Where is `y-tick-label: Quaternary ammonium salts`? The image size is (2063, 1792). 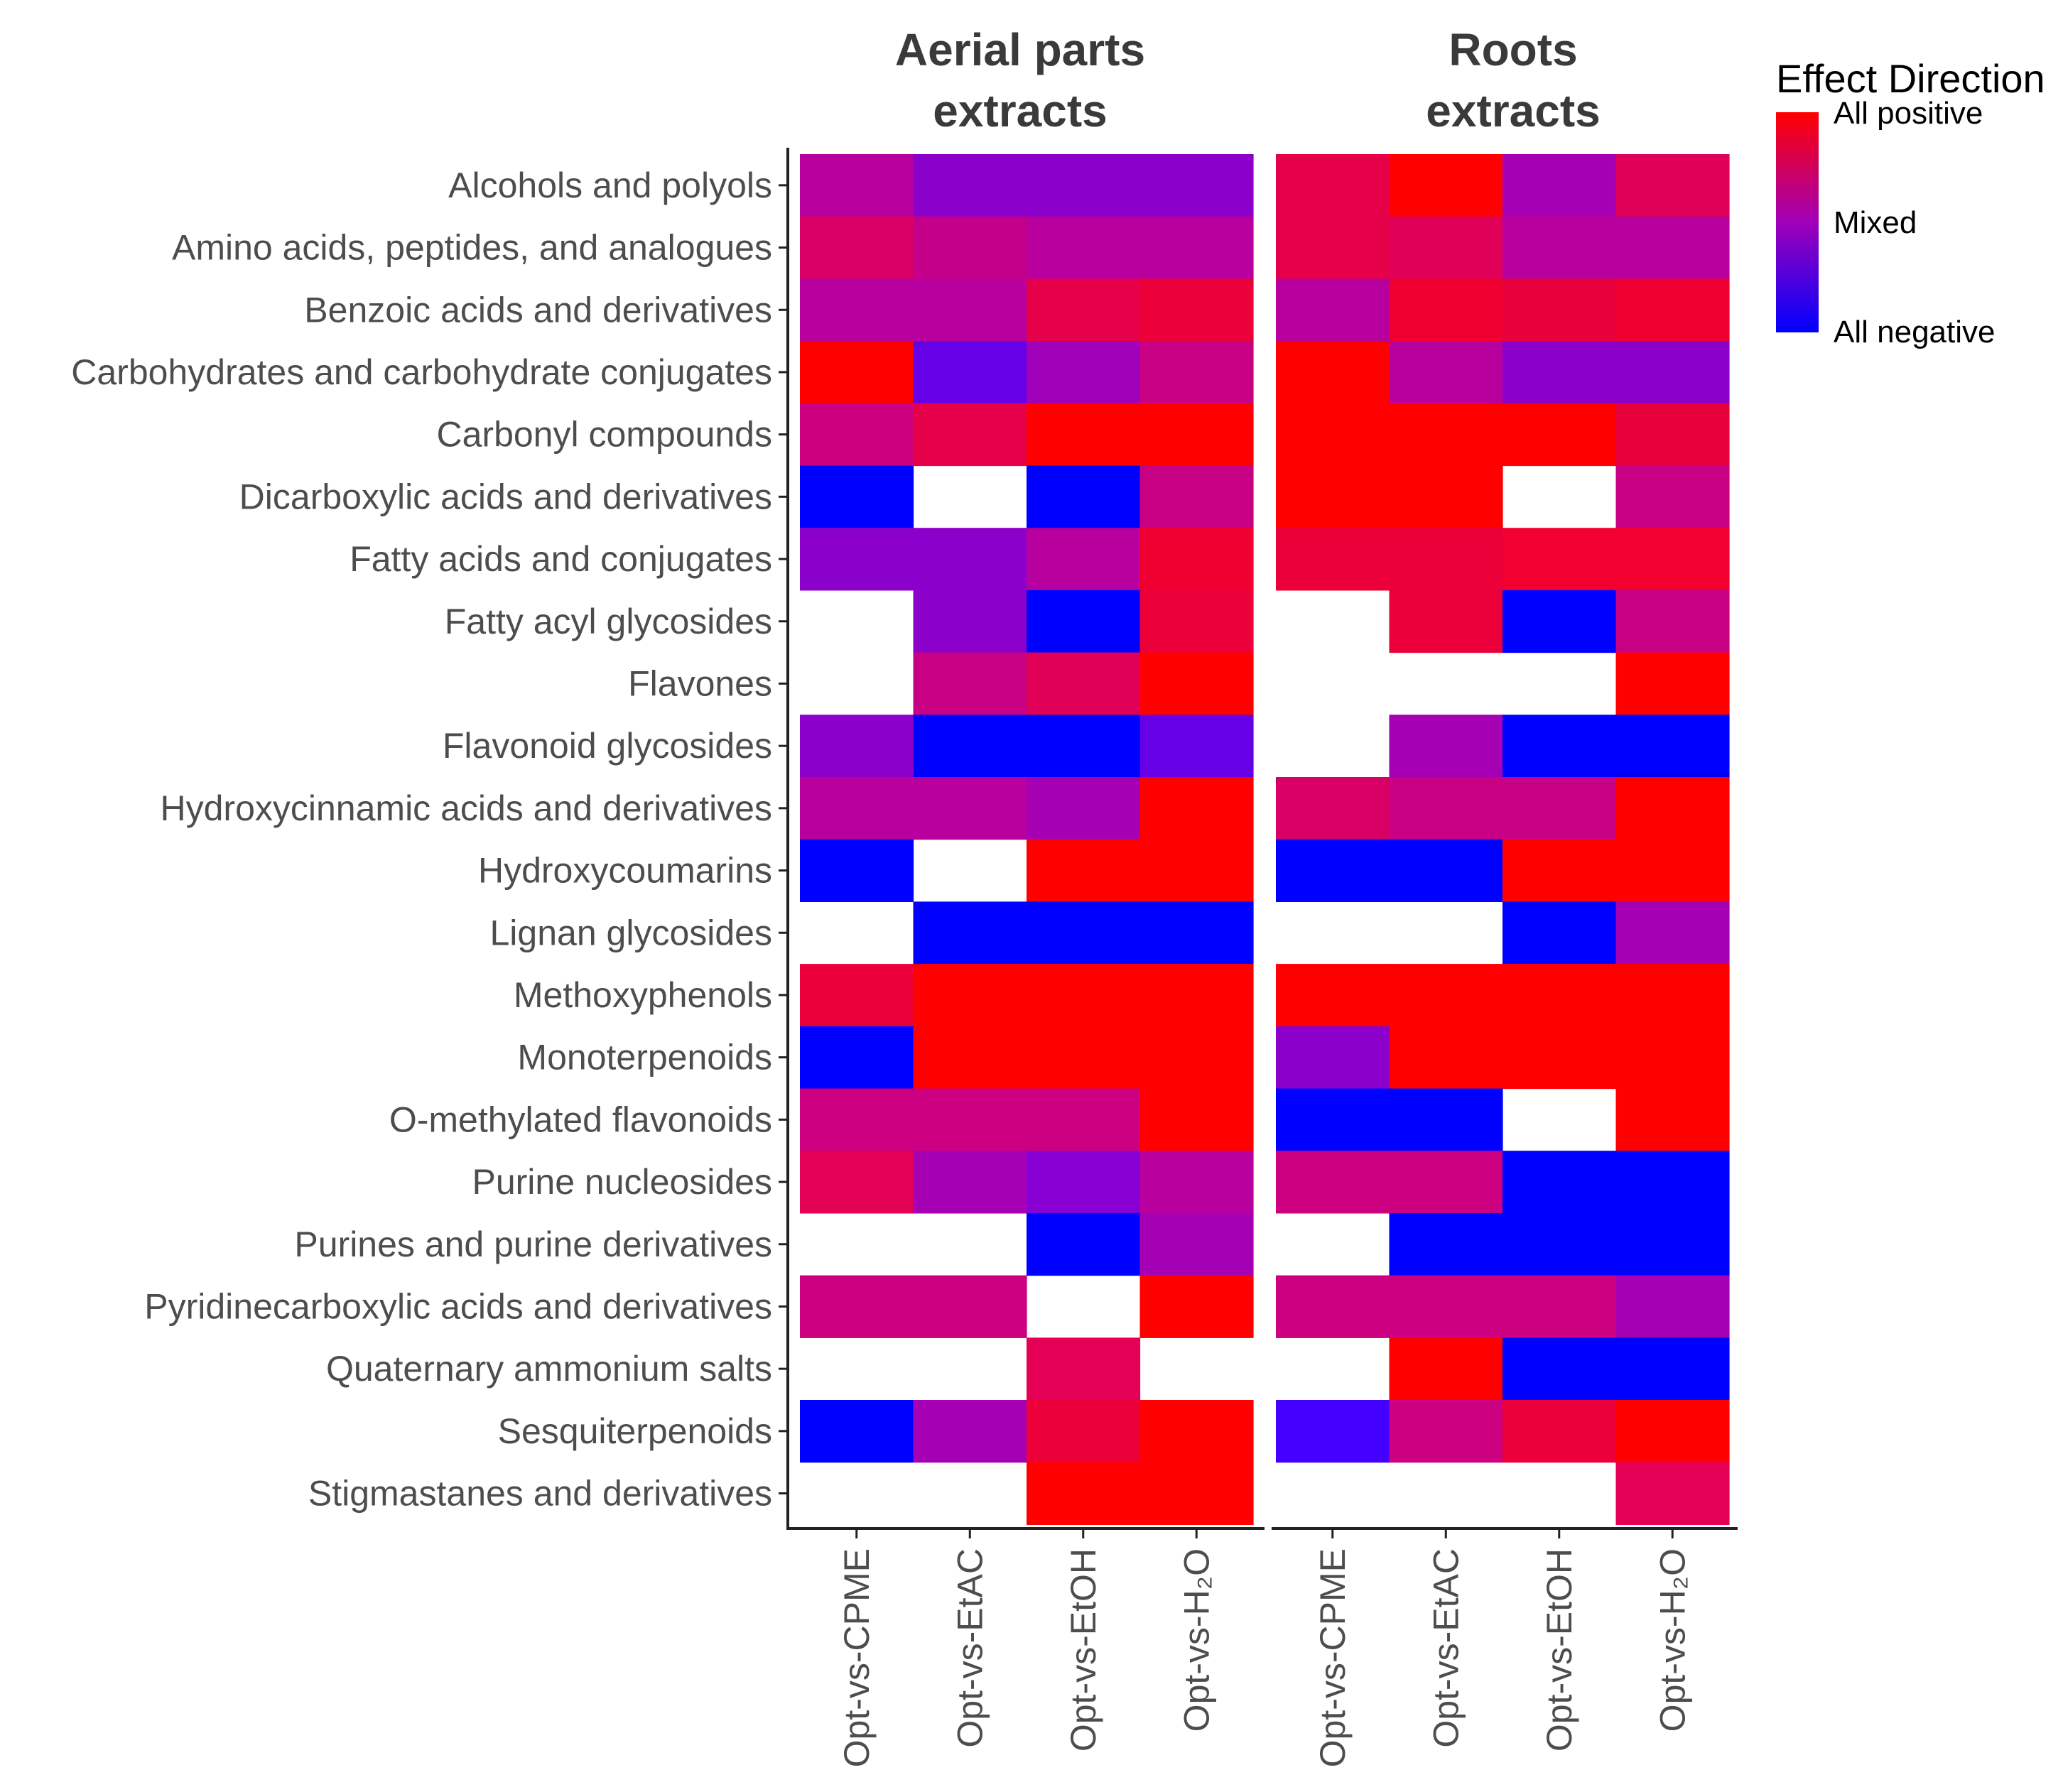 y-tick-label: Quaternary ammonium salts is located at coordinates (549, 1369).